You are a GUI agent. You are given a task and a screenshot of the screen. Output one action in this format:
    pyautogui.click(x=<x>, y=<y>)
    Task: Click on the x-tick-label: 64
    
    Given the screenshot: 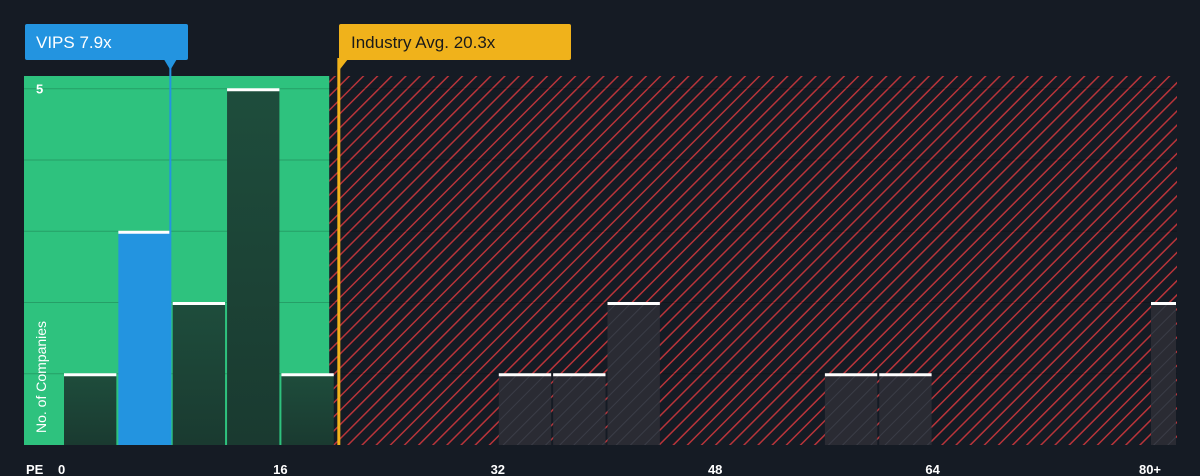 What is the action you would take?
    pyautogui.click(x=932, y=469)
    